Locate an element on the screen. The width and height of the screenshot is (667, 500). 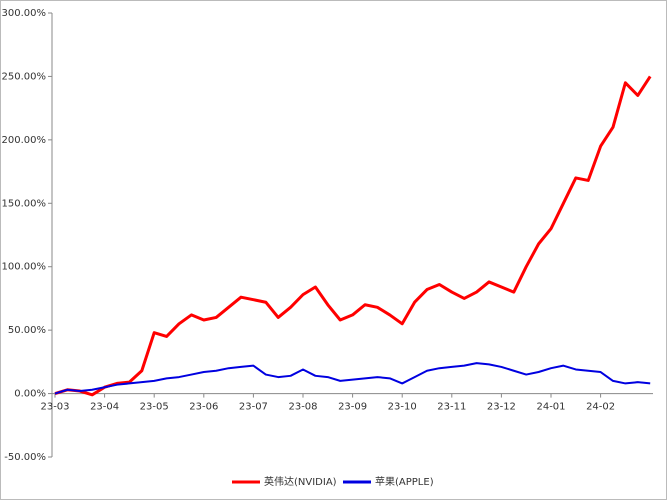
x-tick-label: 23-11 is located at coordinates (451, 407).